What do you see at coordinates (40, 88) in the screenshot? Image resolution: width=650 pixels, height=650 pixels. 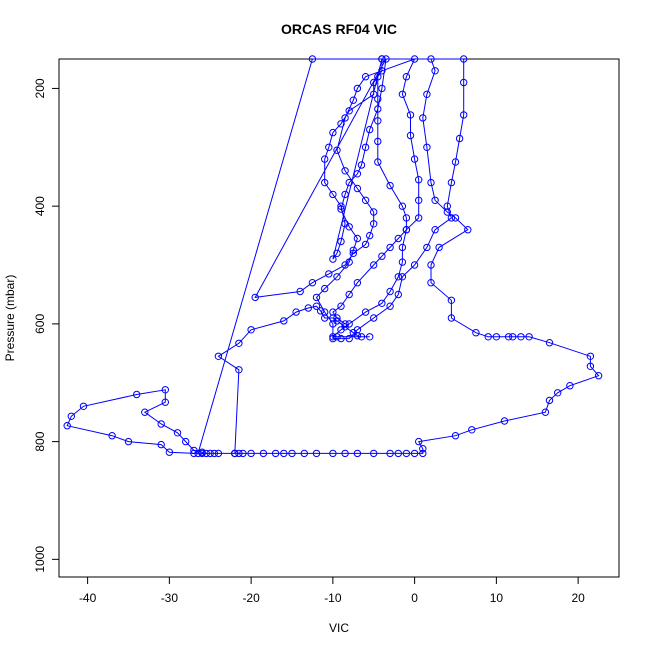 I see `y-tick-label: 200` at bounding box center [40, 88].